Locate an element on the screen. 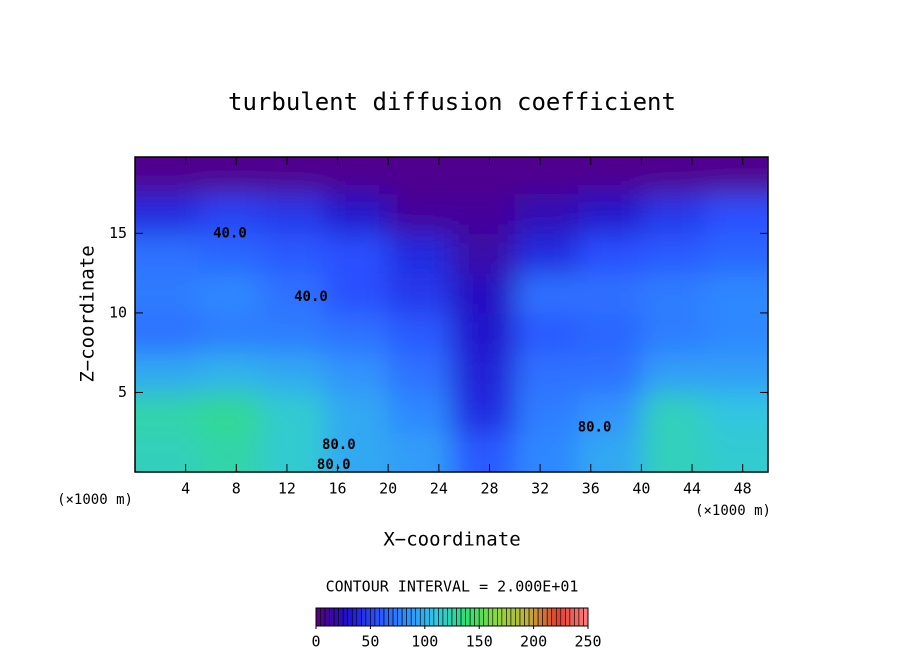 This screenshot has width=904, height=654. x-tick-label: 48 is located at coordinates (743, 489).